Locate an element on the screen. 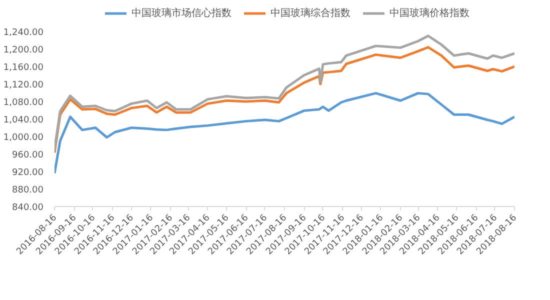 The width and height of the screenshot is (550, 300). y-tick-label: 1,080.00 is located at coordinates (23, 103).